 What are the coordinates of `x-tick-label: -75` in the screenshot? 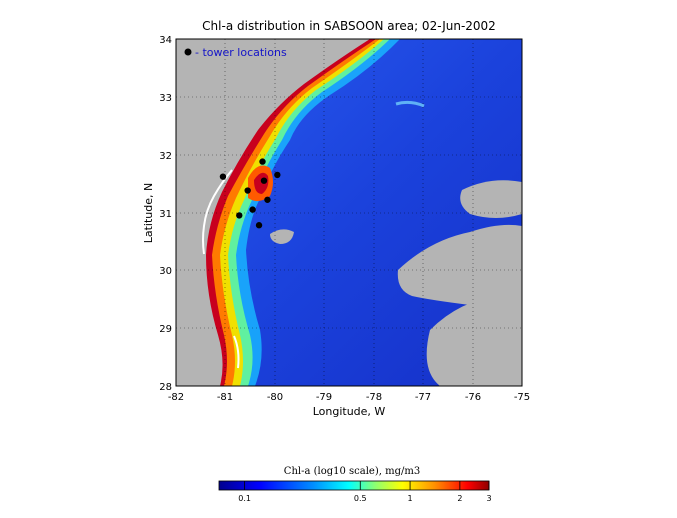 It's located at (522, 397).